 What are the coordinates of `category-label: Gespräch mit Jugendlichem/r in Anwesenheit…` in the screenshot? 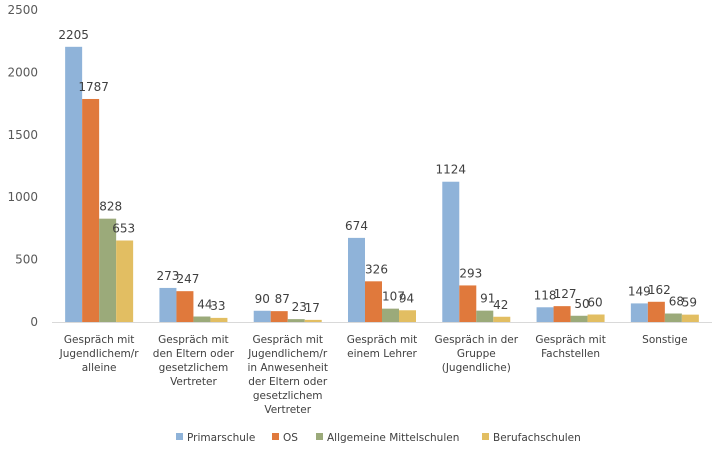 It's located at (287, 375).